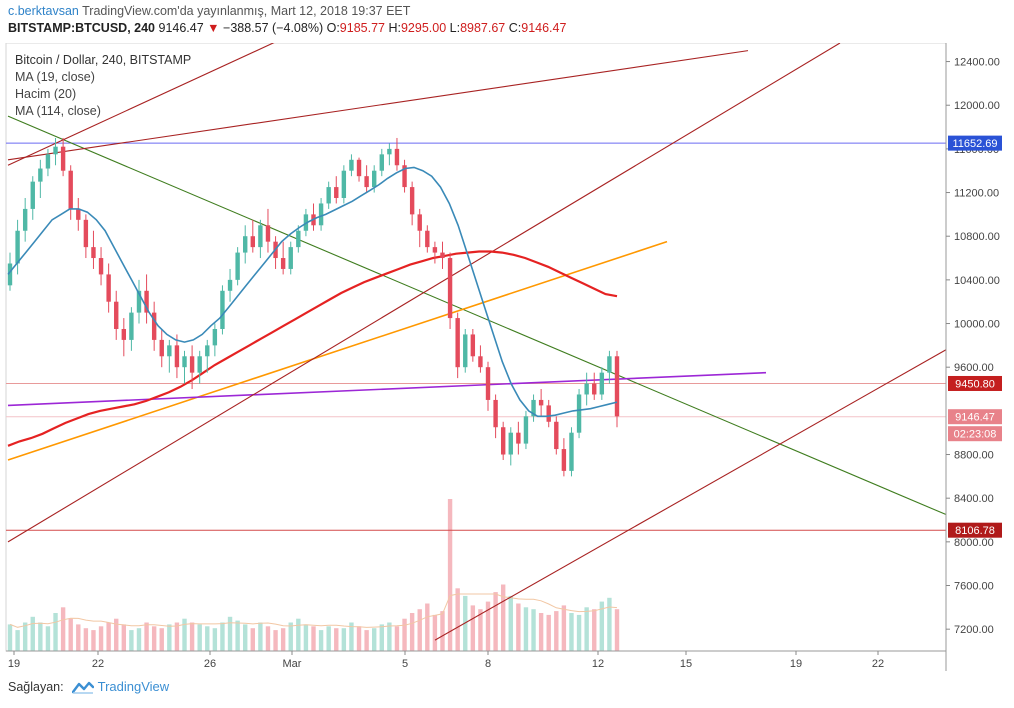 The width and height of the screenshot is (1014, 708). What do you see at coordinates (387, 389) in the screenshot?
I see `purple-flat-line` at bounding box center [387, 389].